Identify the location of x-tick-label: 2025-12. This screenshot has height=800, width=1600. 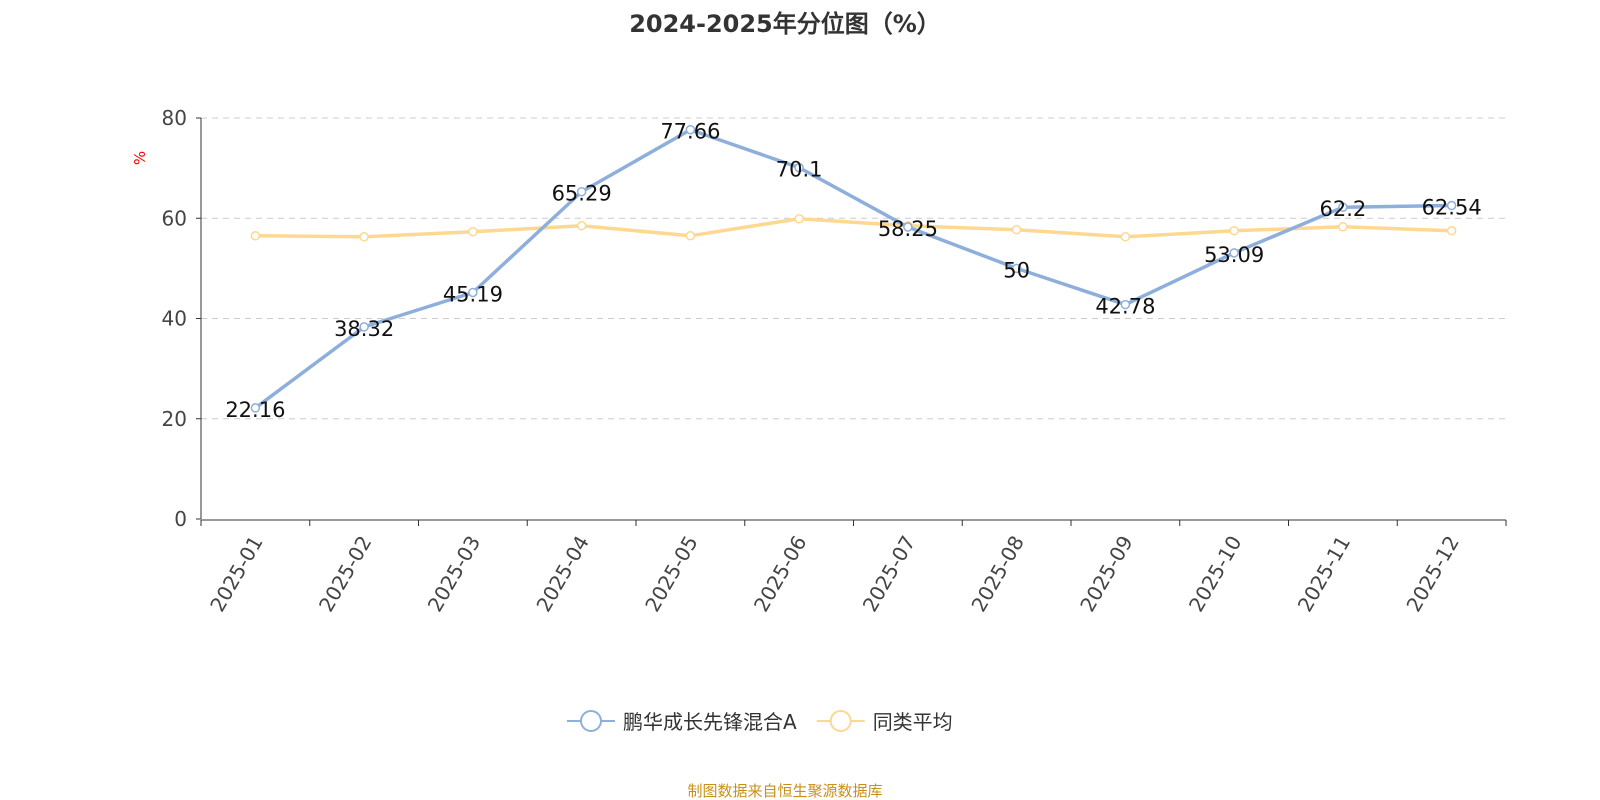
(1432, 574).